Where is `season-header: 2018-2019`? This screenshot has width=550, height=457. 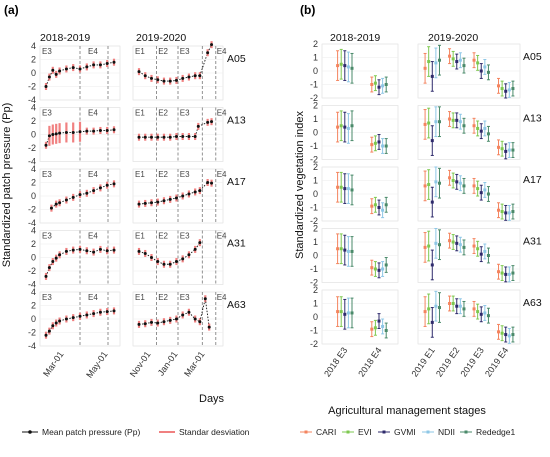 season-header: 2018-2019 is located at coordinates (65, 38).